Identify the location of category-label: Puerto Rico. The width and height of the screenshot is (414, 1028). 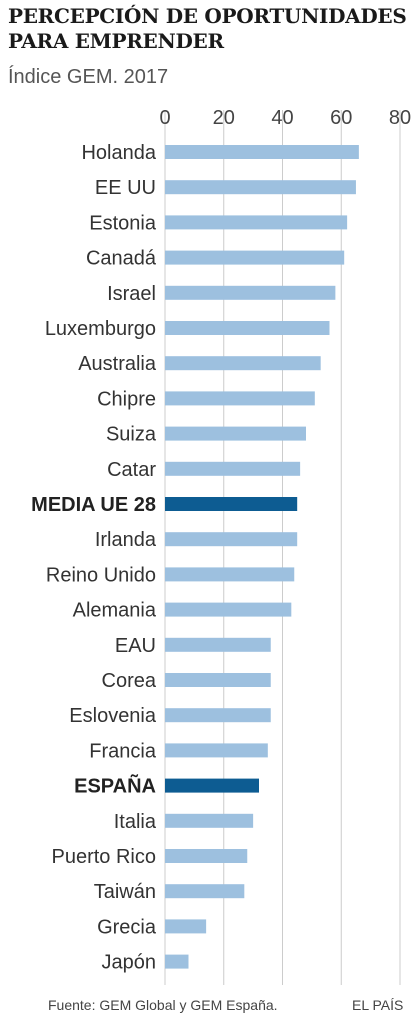
(104, 857).